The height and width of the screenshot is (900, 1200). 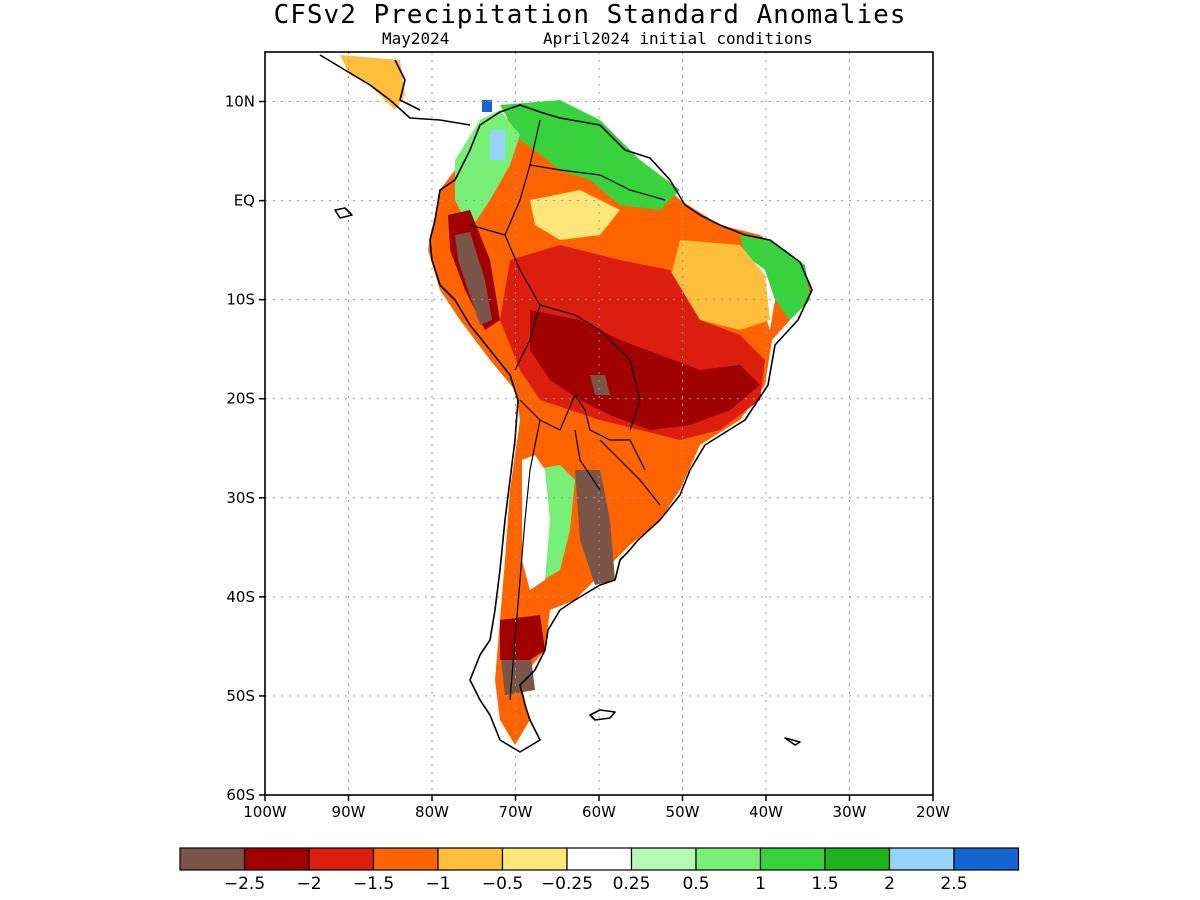 What do you see at coordinates (933, 812) in the screenshot?
I see `lon-tick-label: 20W` at bounding box center [933, 812].